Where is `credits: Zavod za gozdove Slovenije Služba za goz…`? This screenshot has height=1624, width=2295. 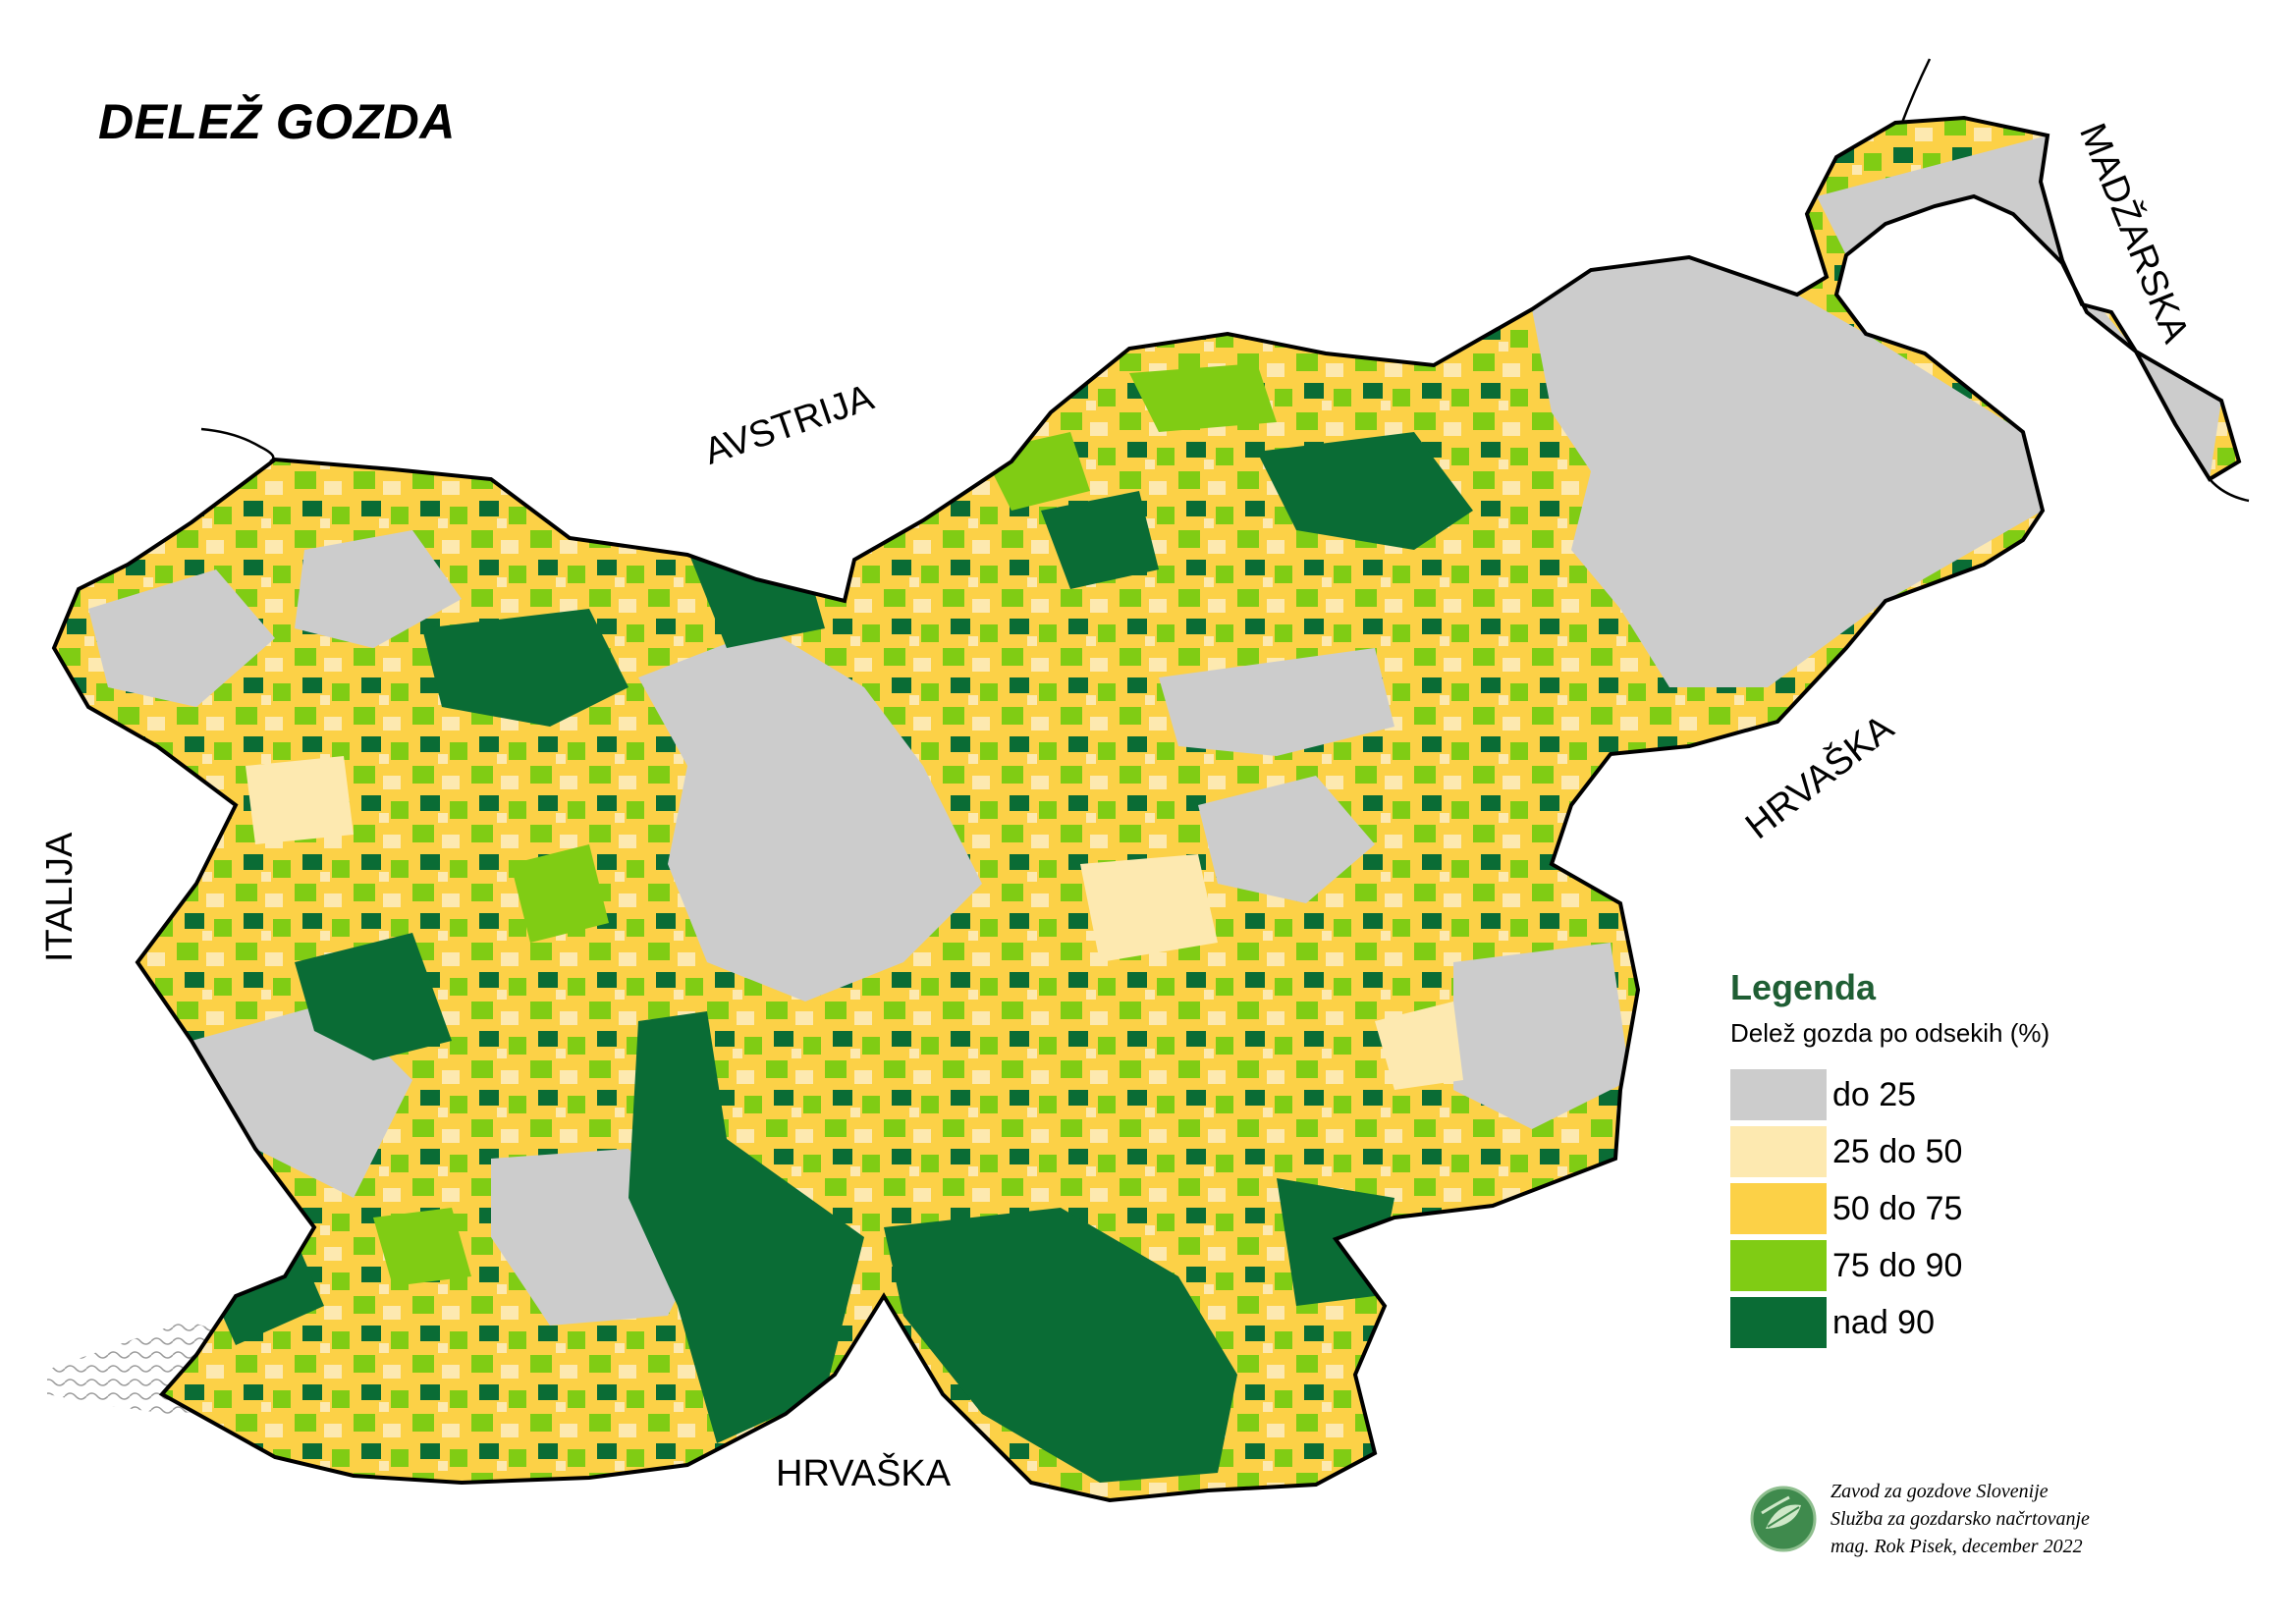 credits: Zavod za gozdove Slovenije Služba za goz… is located at coordinates (1919, 1519).